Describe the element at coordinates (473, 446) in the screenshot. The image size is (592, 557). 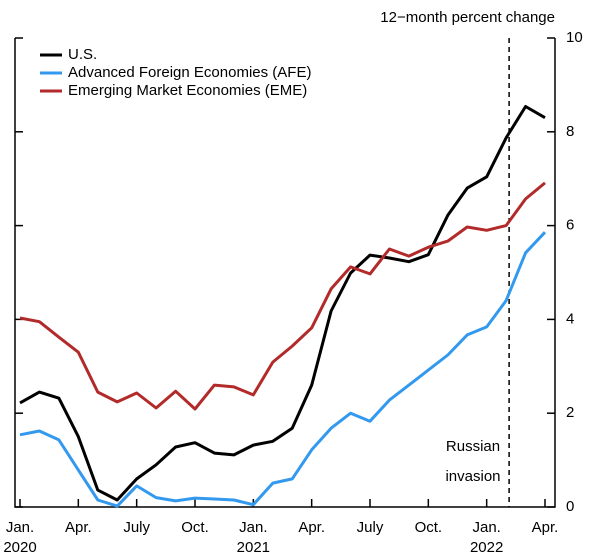
I see `annotation: Russian` at that location.